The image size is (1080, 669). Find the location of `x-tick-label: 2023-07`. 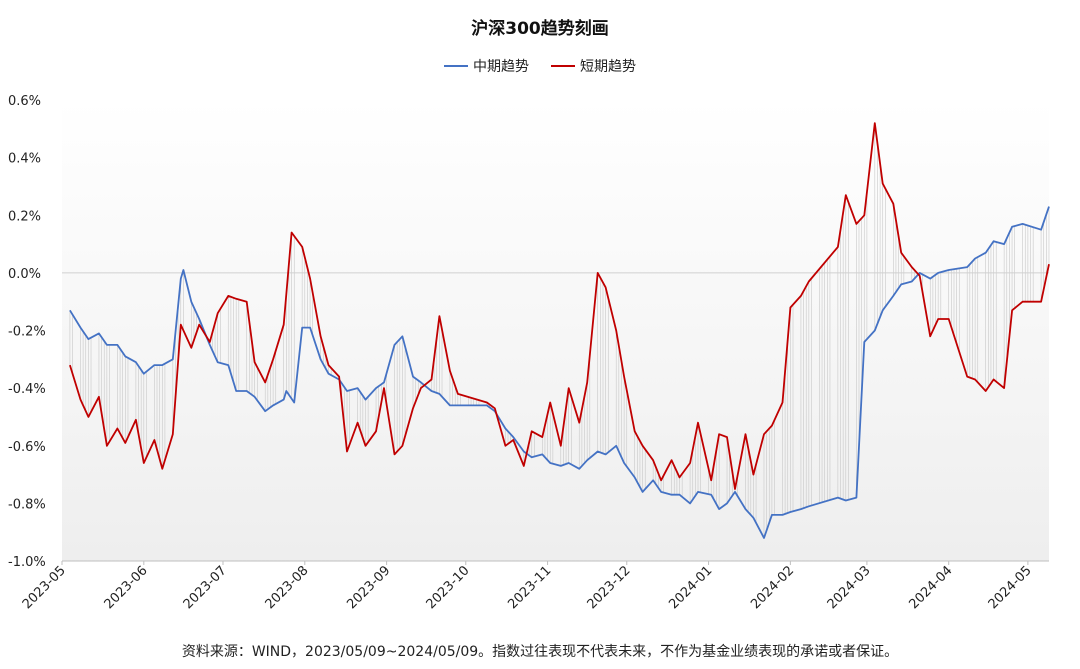

x-tick-label: 2023-07 is located at coordinates (205, 587).